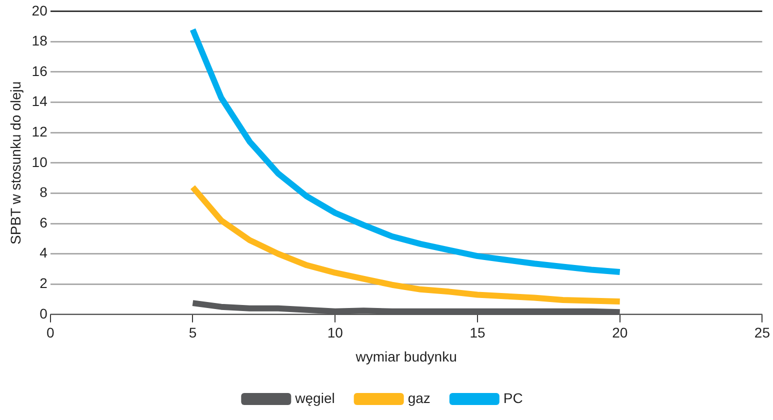  What do you see at coordinates (478, 332) in the screenshot?
I see `x-tick-label: 15` at bounding box center [478, 332].